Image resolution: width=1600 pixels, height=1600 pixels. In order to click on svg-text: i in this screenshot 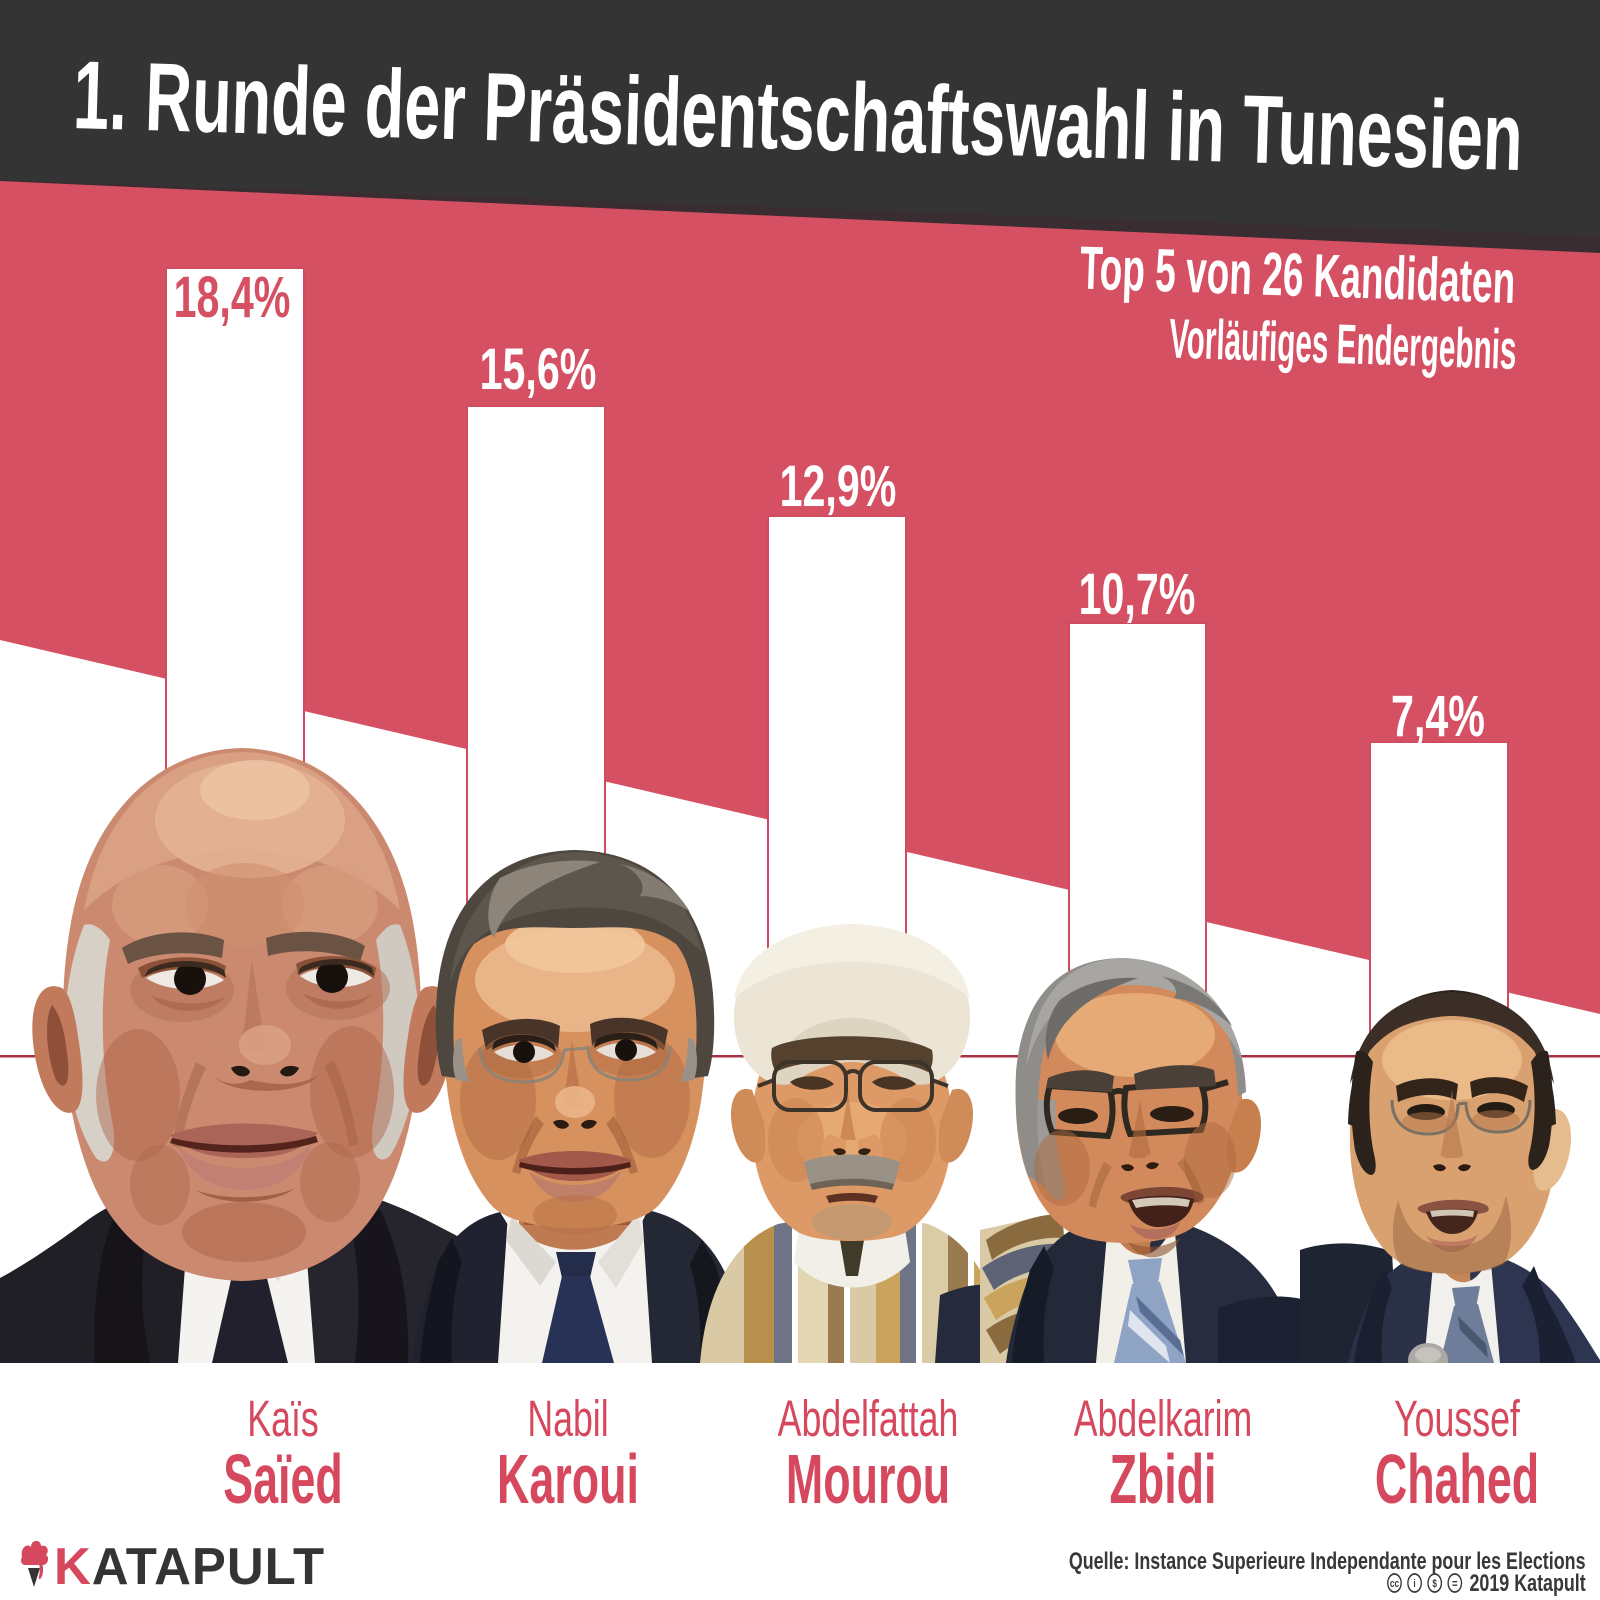, I will do `click(1415, 1584)`.